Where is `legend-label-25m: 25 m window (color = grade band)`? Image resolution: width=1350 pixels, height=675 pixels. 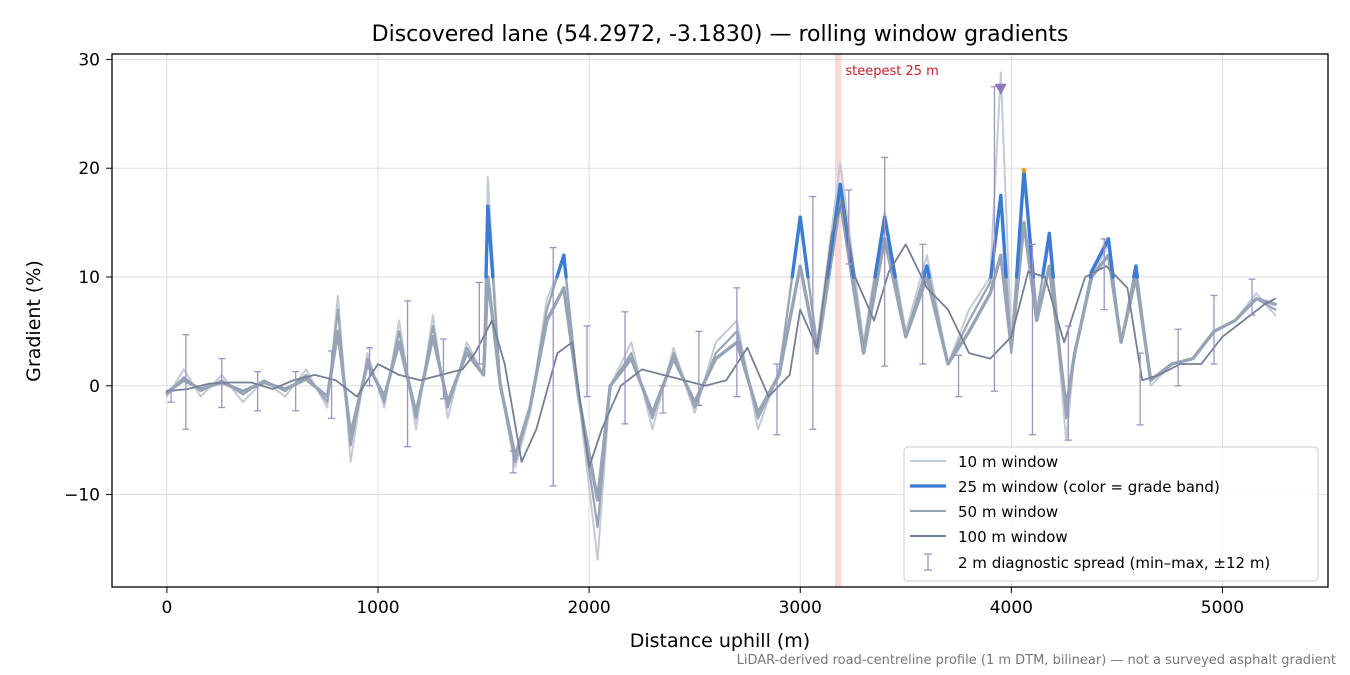
legend-label-25m: 25 m window (color = grade band) is located at coordinates (1089, 487).